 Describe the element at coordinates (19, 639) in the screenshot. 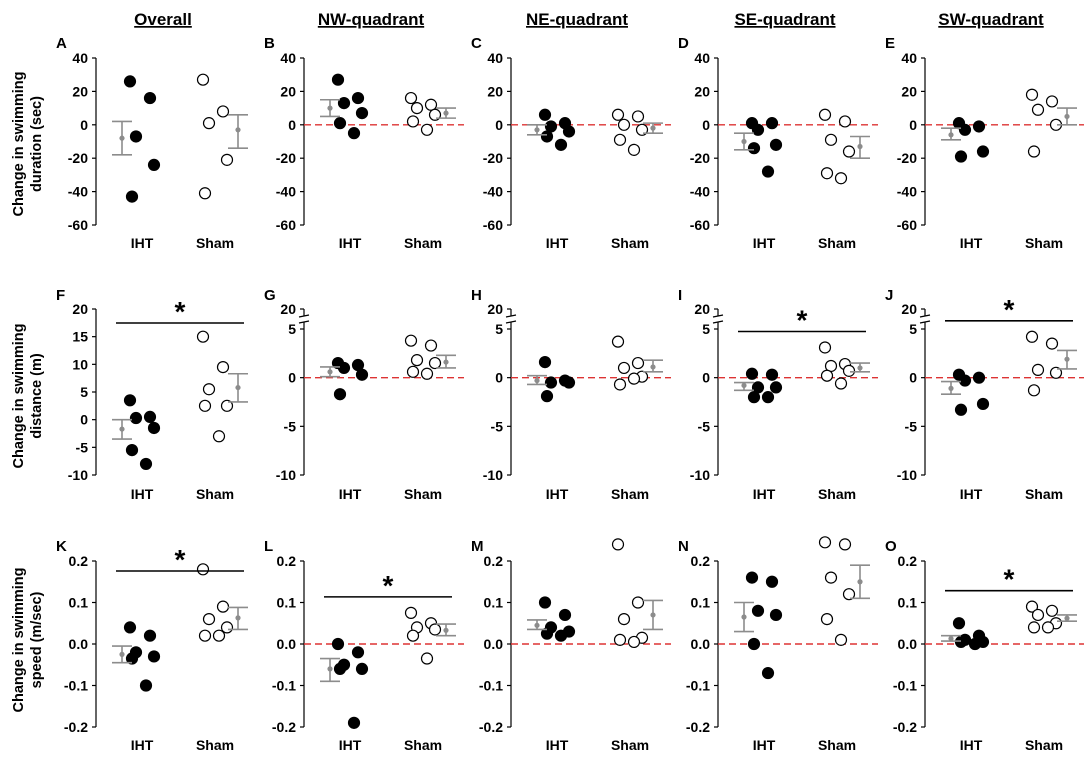

I see `row-label-speed-line1: Change in swimming` at that location.